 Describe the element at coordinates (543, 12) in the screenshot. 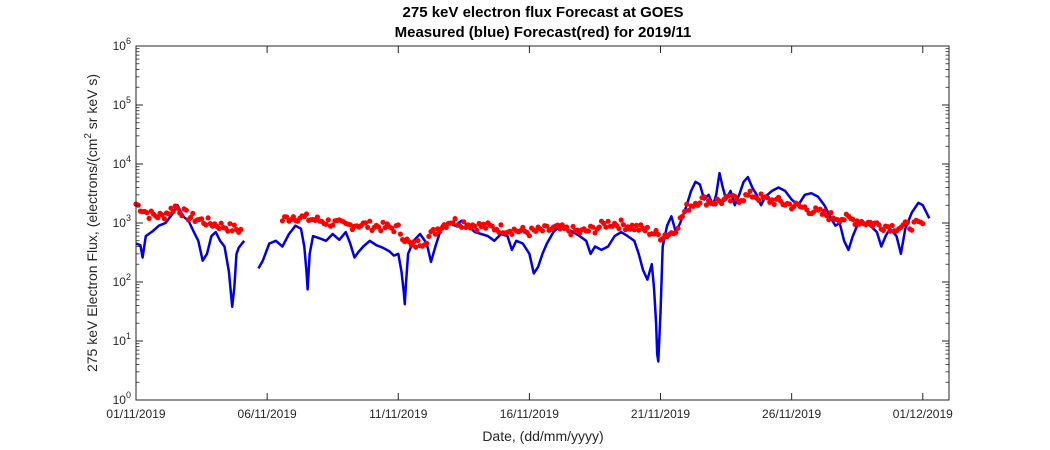

I see `chart-title-line-1: 275 keV electron flux Forecast at GOES` at that location.